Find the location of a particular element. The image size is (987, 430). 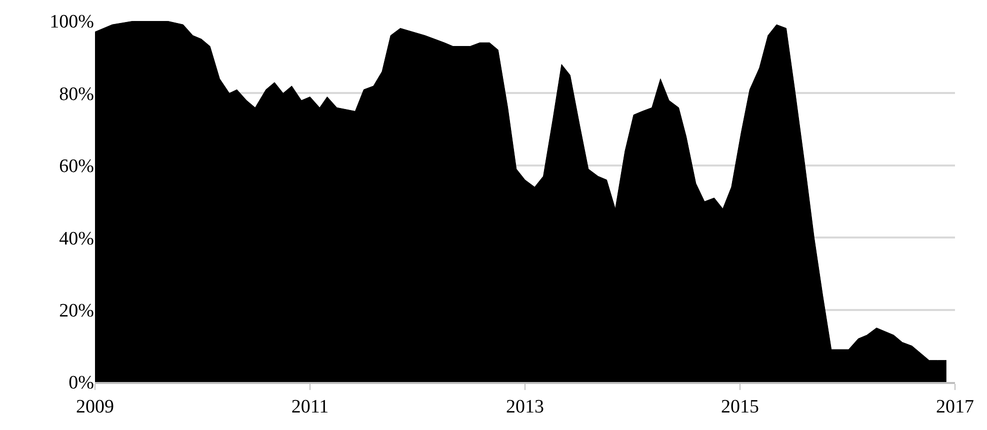

x-tick-label: 2015 is located at coordinates (740, 407).